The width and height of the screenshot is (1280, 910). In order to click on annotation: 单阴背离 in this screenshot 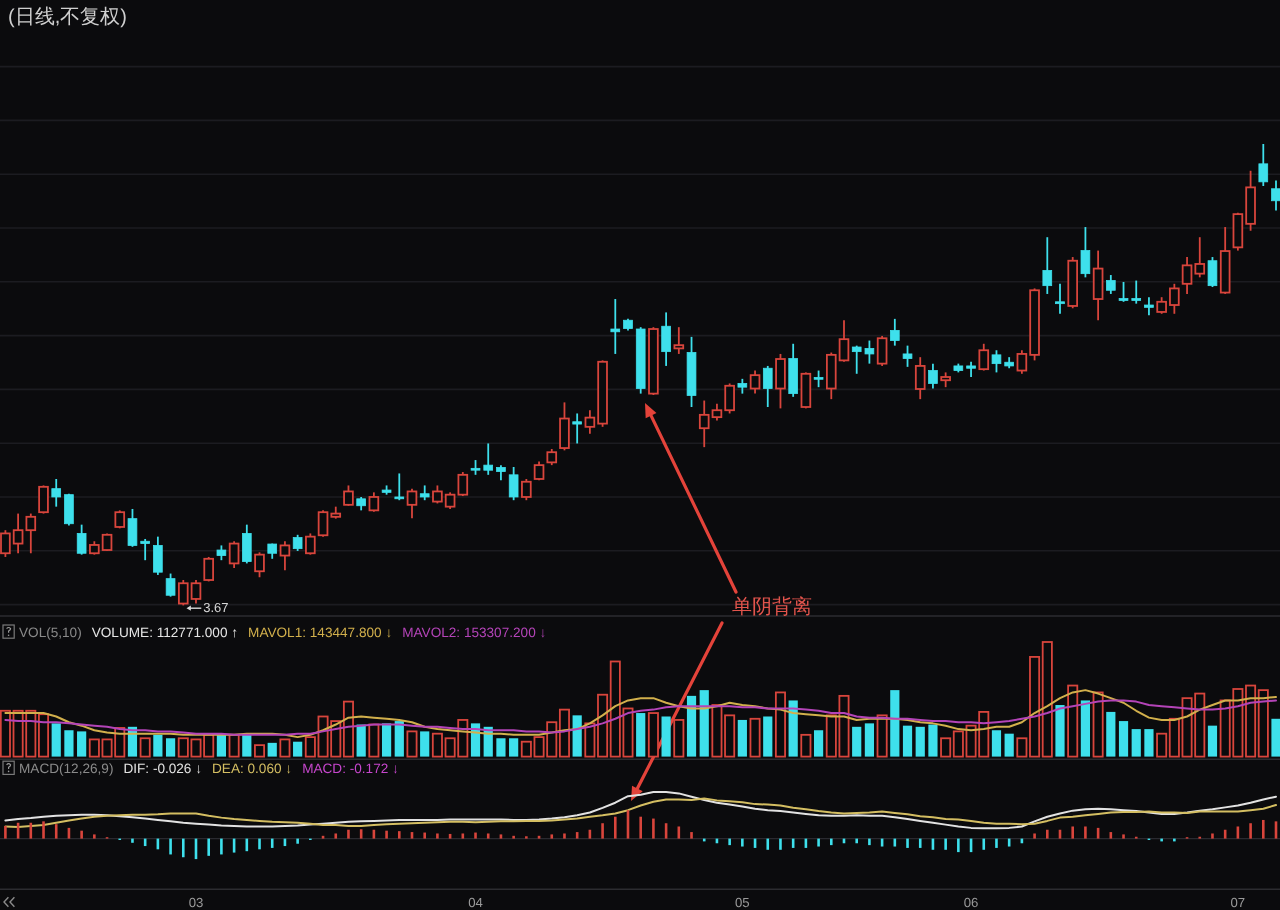, I will do `click(772, 606)`.